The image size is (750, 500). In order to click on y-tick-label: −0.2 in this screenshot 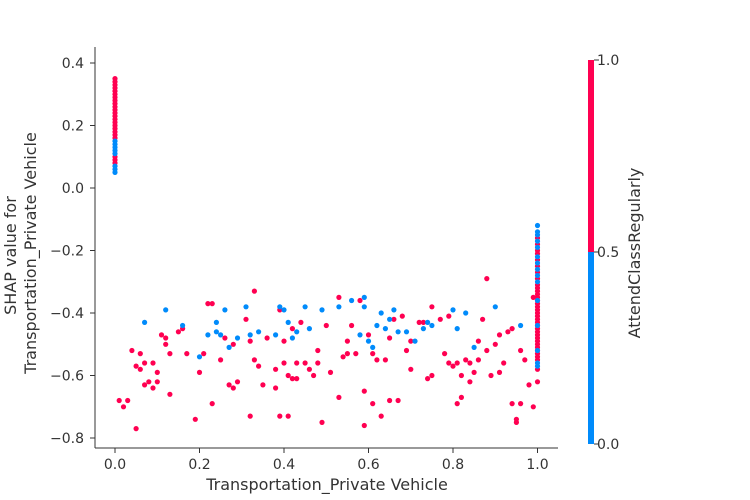, I will do `click(67, 252)`.